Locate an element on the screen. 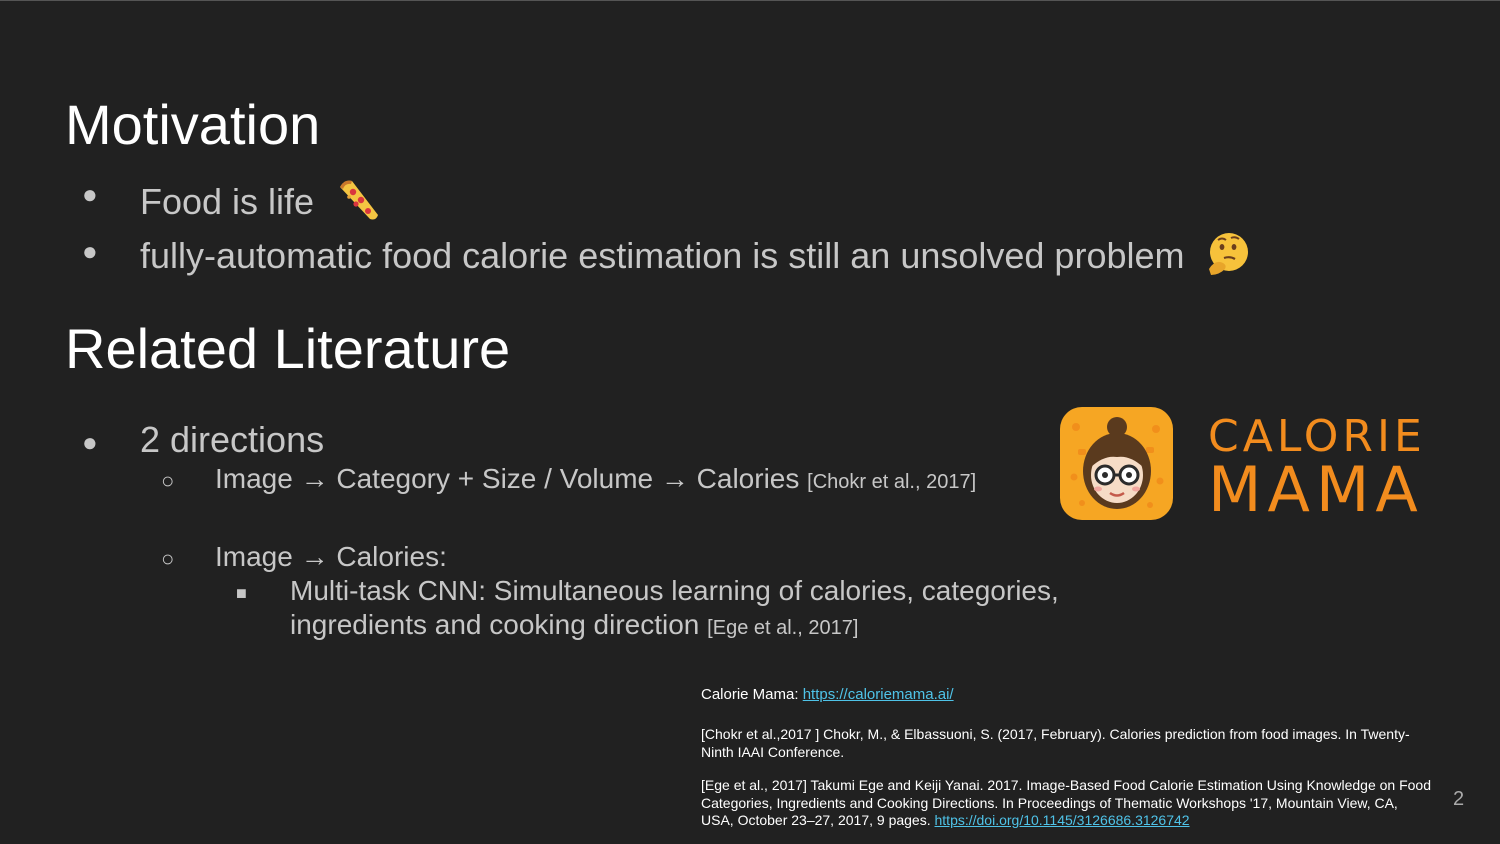 Image resolution: width=1500 pixels, height=844 pixels. direction-one-citation: [Chokr et al., 2017] is located at coordinates (892, 482).